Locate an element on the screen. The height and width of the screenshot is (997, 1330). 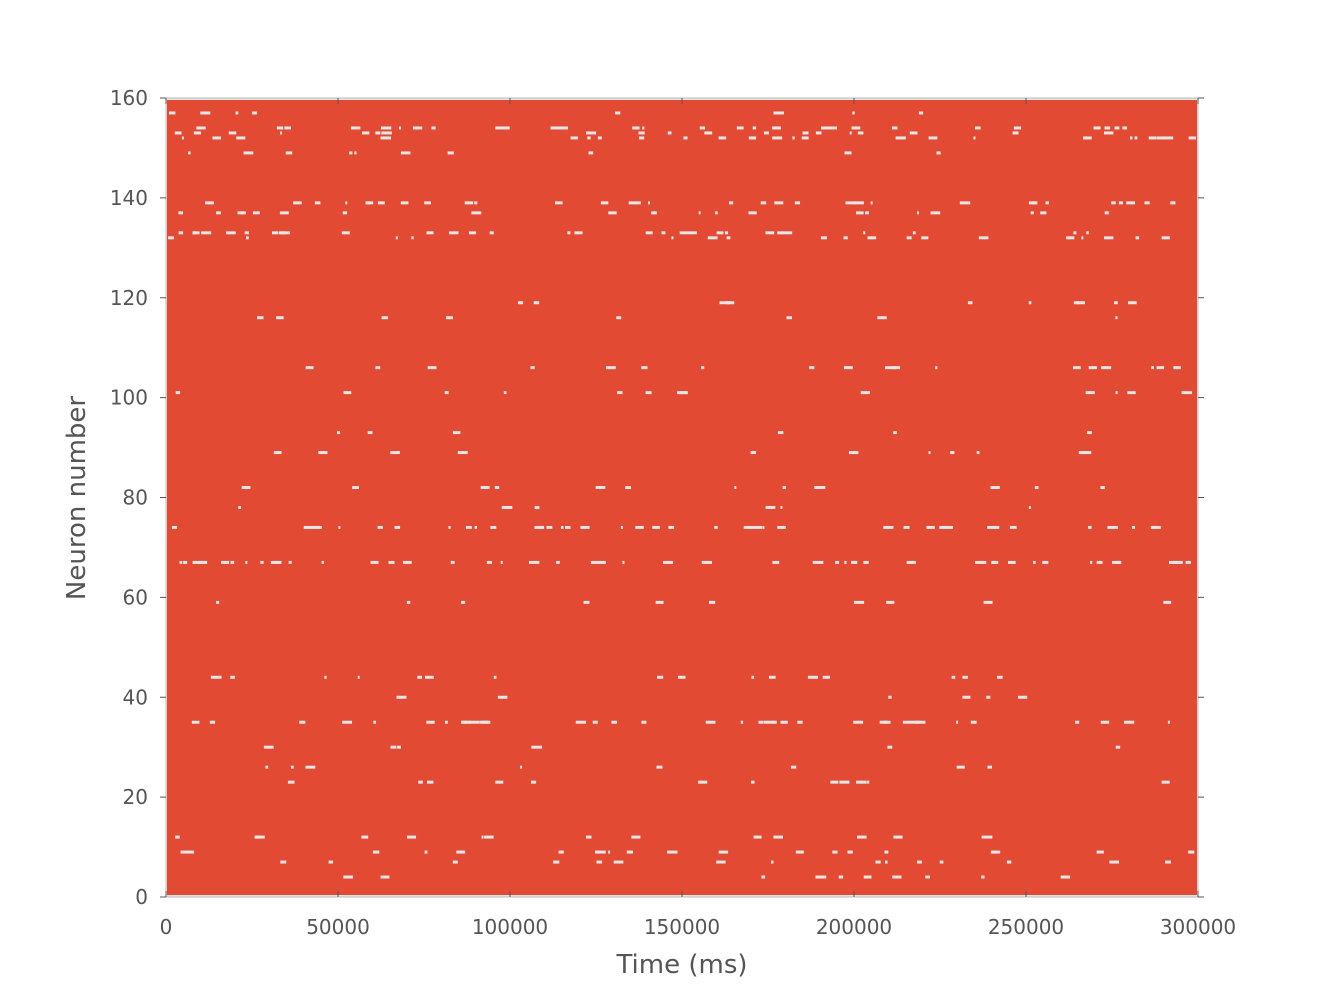
x-tick-label: 0 is located at coordinates (166, 927).